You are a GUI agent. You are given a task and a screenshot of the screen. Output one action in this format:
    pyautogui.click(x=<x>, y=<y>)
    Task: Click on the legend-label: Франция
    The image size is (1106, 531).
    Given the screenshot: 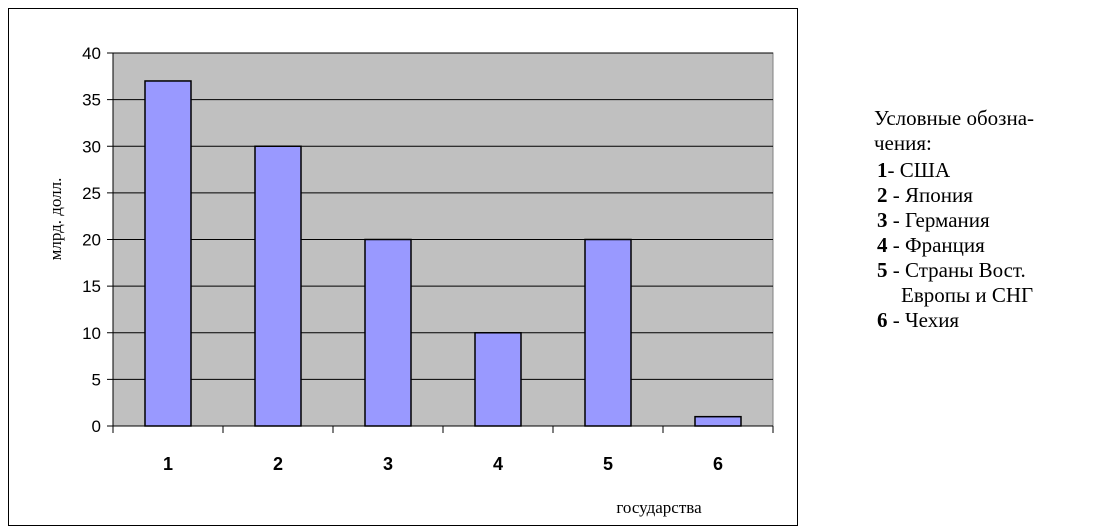 What is the action you would take?
    pyautogui.click(x=945, y=245)
    